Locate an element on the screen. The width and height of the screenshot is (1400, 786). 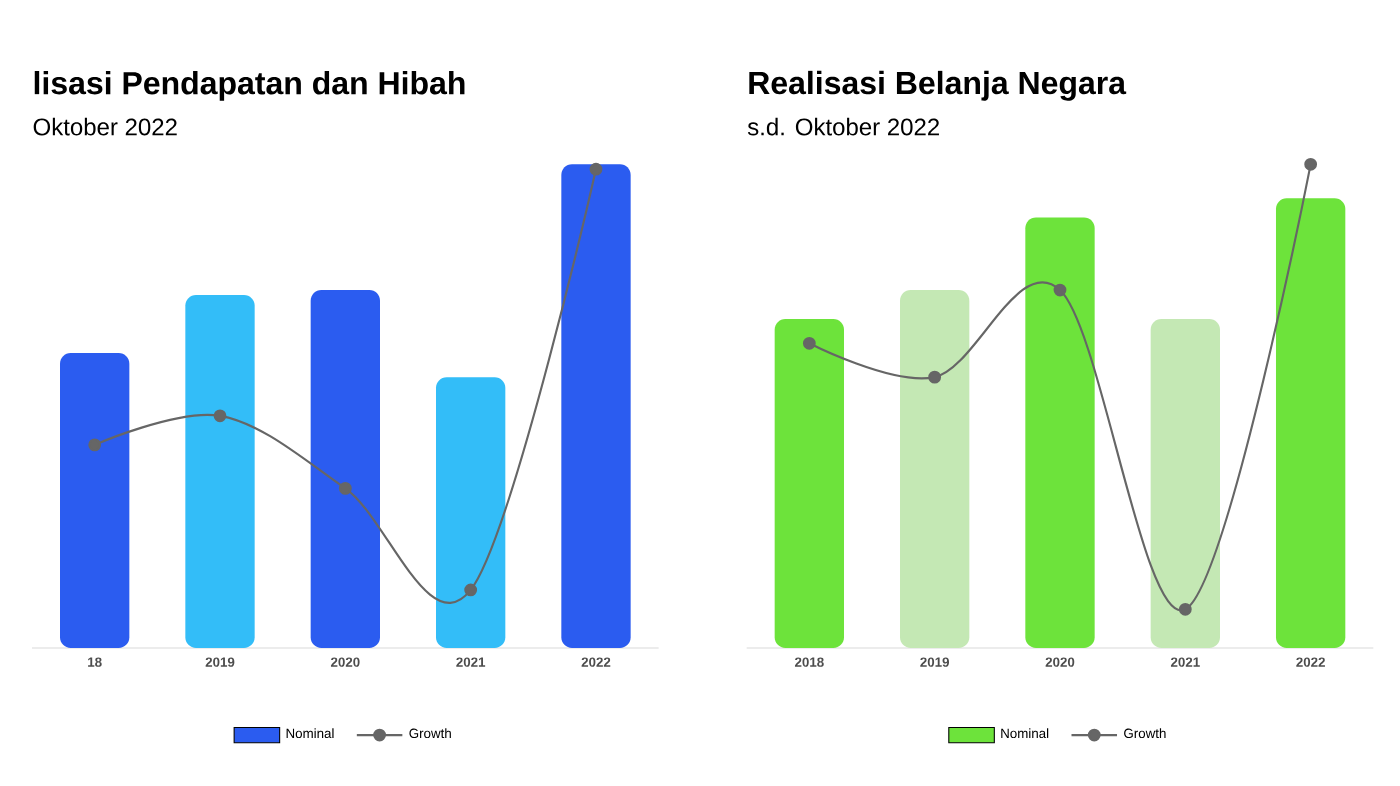
chart-subtitle: Oktober 2022 is located at coordinates (105, 126).